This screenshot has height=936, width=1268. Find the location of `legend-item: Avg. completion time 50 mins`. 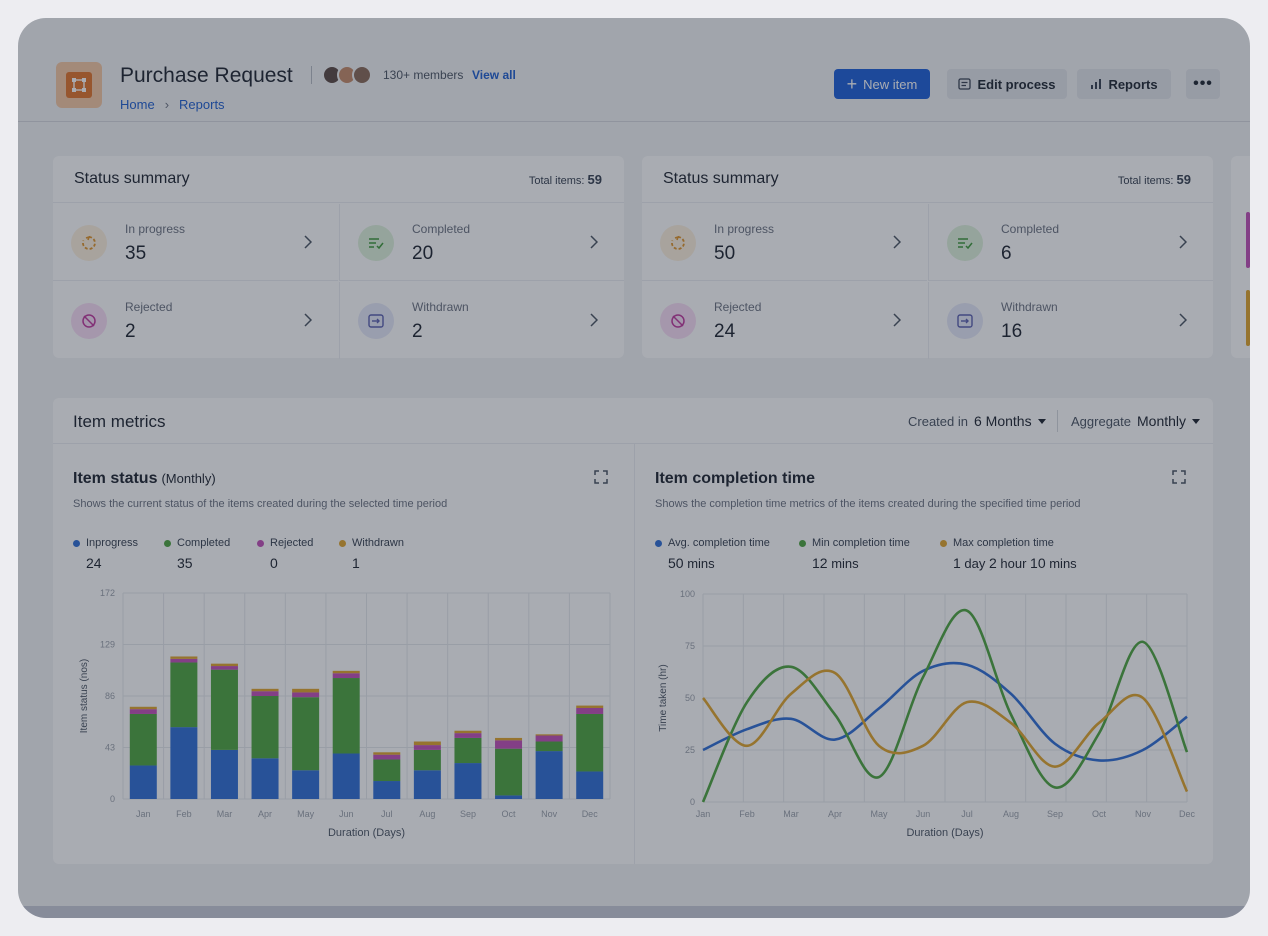

legend-item: Avg. completion time 50 mins is located at coordinates (727, 554).